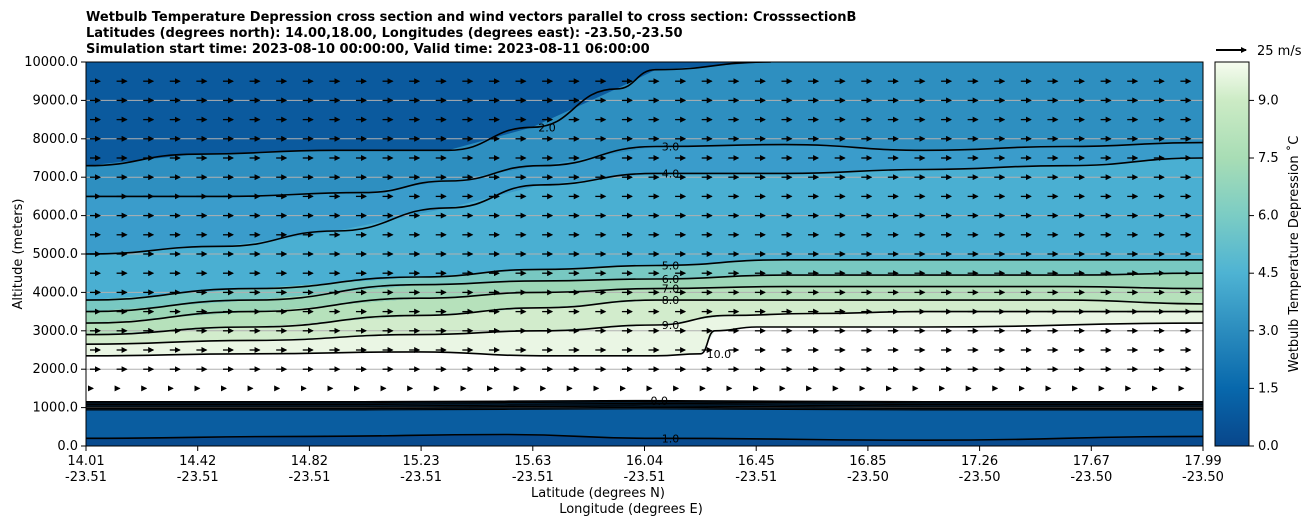 The width and height of the screenshot is (1312, 526). I want to click on contour-label-4.0: 4.0, so click(671, 173).